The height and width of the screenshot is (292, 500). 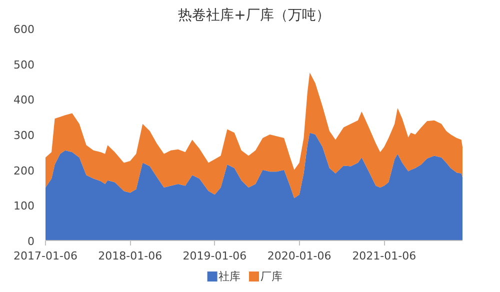 What do you see at coordinates (299, 256) in the screenshot?
I see `x-tick-label: 2020-01-06` at bounding box center [299, 256].